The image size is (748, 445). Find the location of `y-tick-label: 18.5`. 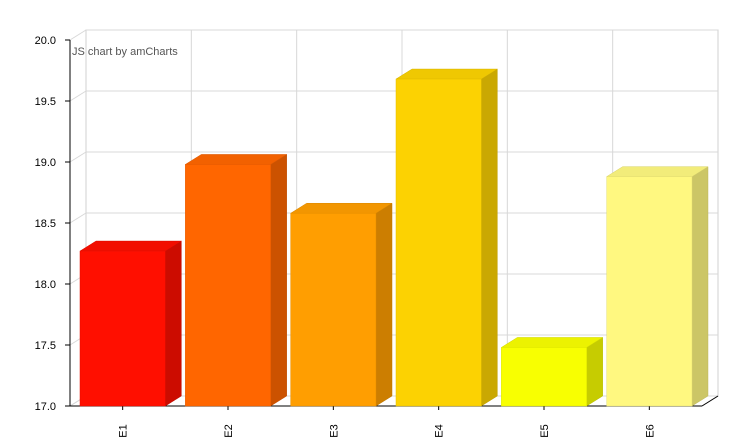

y-tick-label: 18.5 is located at coordinates (45, 224).